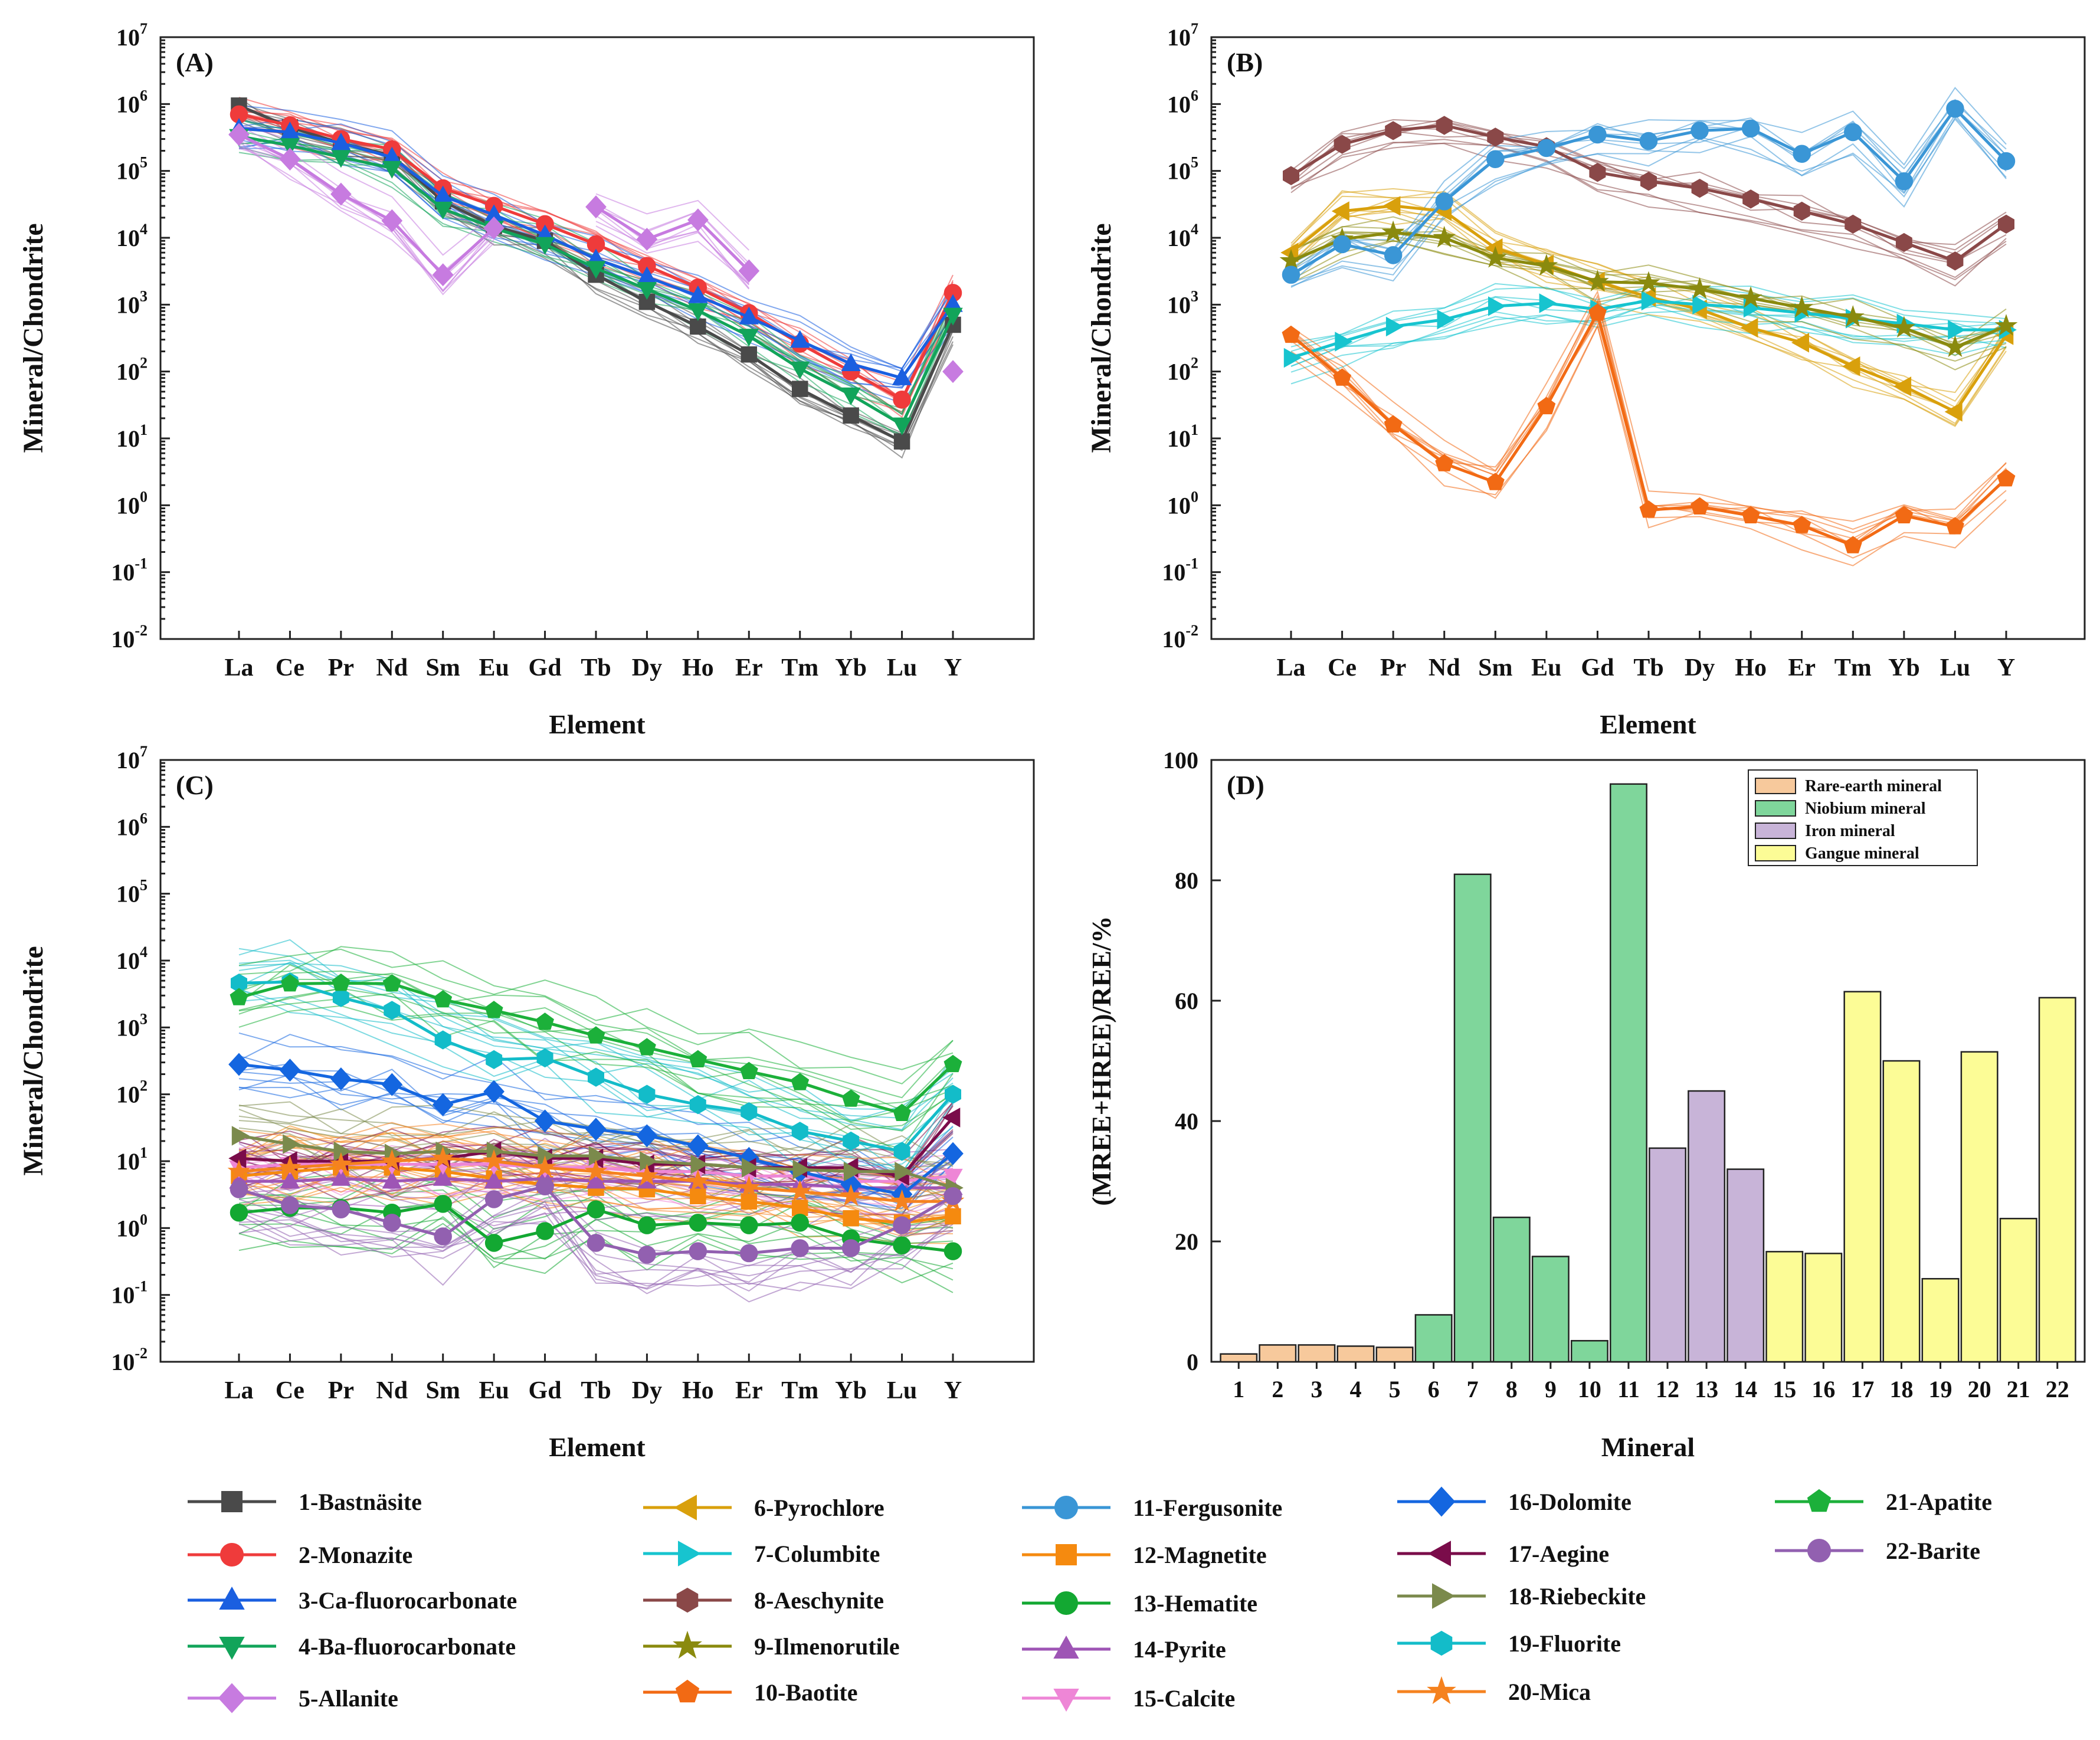  What do you see at coordinates (1784, 1389) in the screenshot?
I see `x-tick-label: 15` at bounding box center [1784, 1389].